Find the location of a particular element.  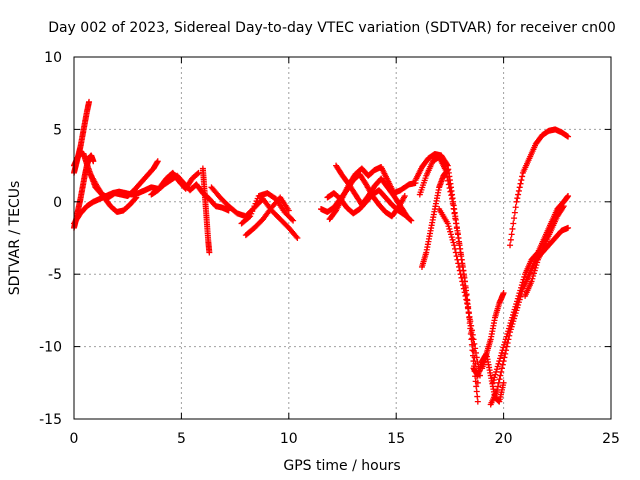

y-tick-label: 10 is located at coordinates (53, 58).